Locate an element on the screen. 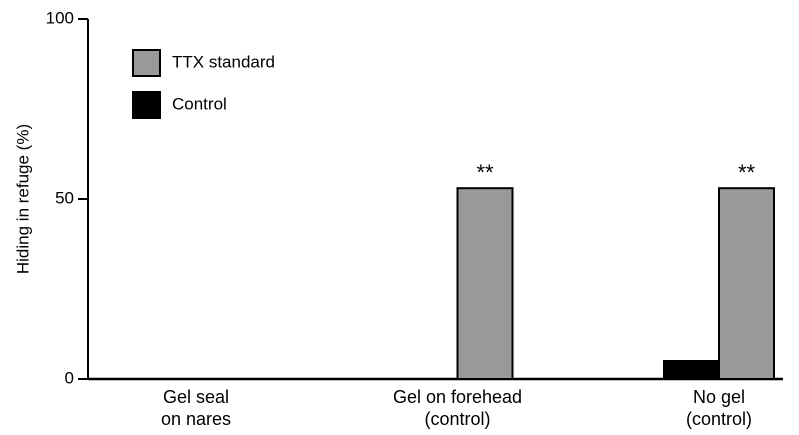 This screenshot has width=799, height=435. legend-label: Control is located at coordinates (199, 103).